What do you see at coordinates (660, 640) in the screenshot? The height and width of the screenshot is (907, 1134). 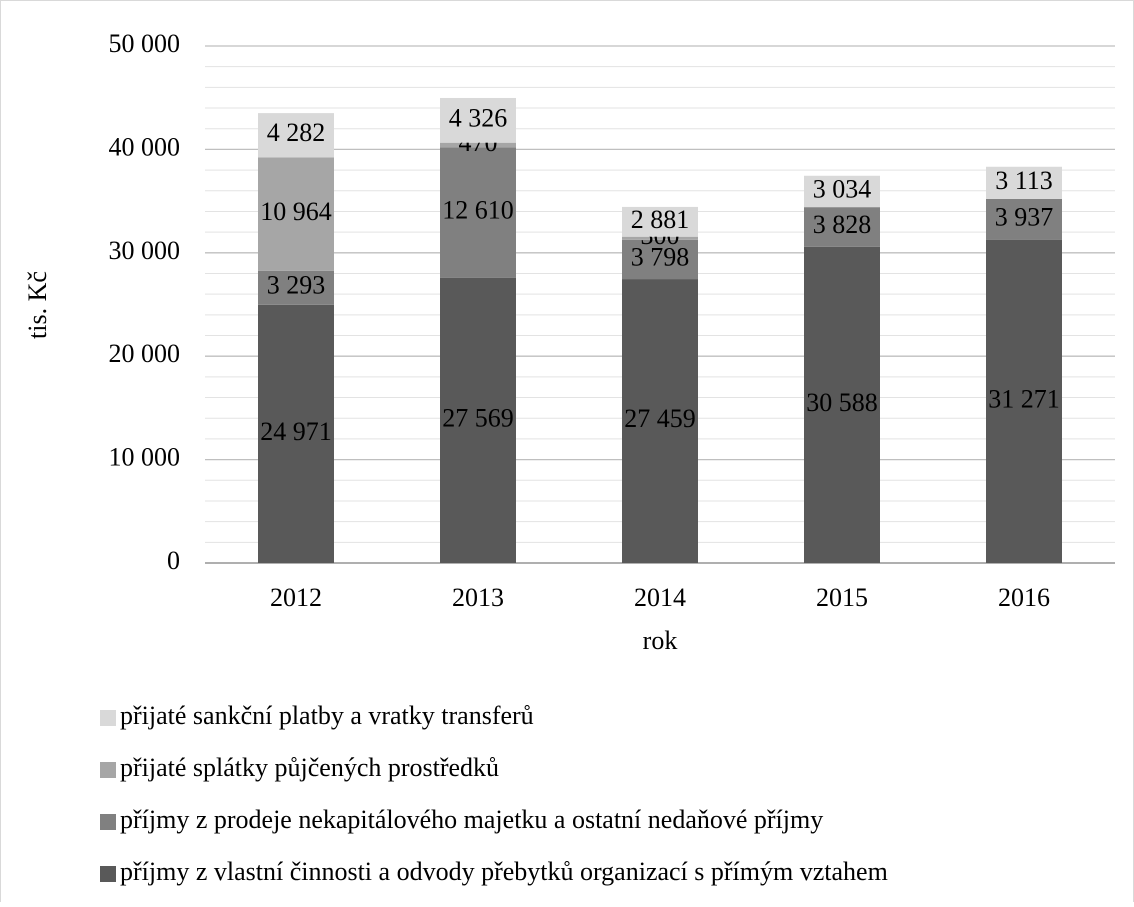 I see `x-axis-title: rok` at bounding box center [660, 640].